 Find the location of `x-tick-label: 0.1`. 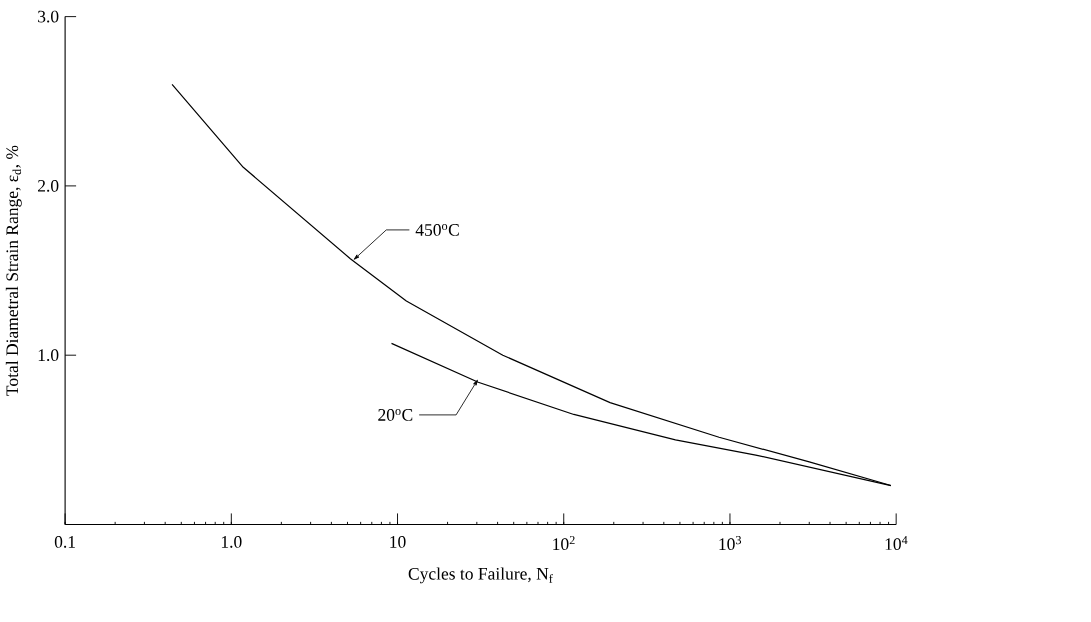

x-tick-label: 0.1 is located at coordinates (64, 541).